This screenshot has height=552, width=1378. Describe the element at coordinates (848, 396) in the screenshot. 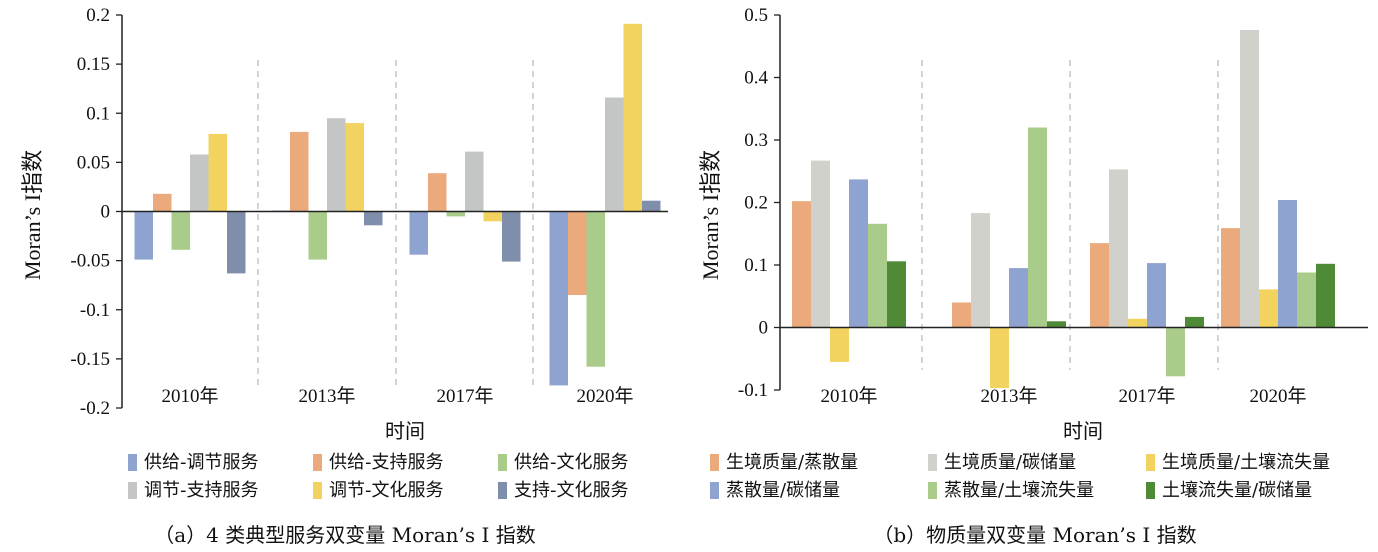

I see `chart-b-category-label: 2010年` at that location.